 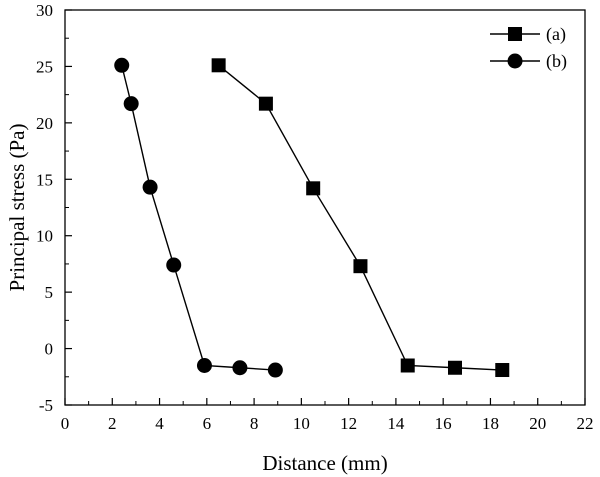 What do you see at coordinates (301, 423) in the screenshot?
I see `x-tick-label: 10` at bounding box center [301, 423].